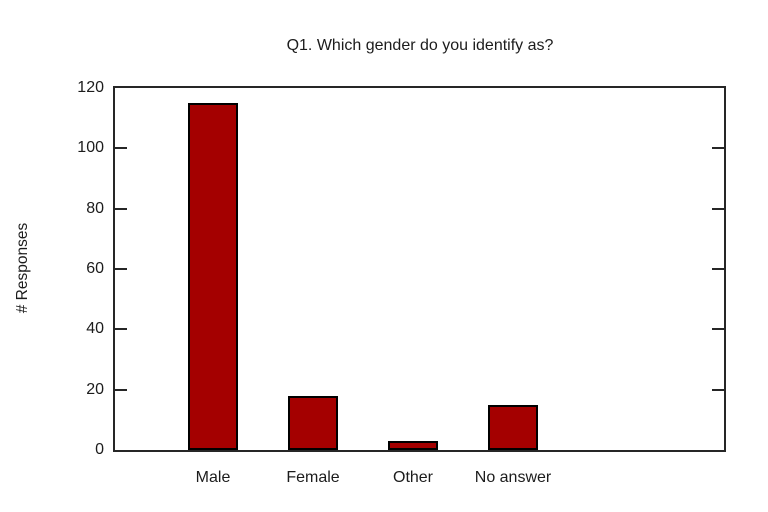 The width and height of the screenshot is (768, 512). I want to click on x-tick-label-other: Other, so click(413, 477).